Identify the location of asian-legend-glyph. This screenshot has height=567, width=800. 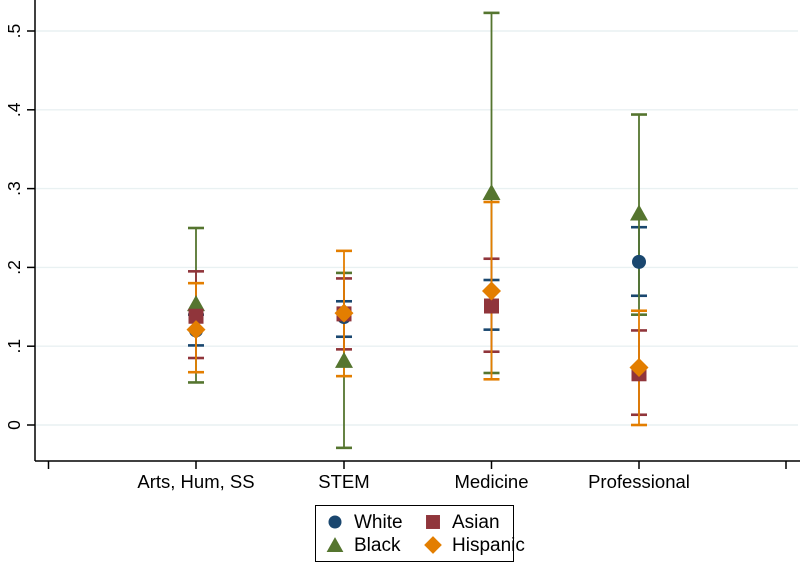
(433, 522).